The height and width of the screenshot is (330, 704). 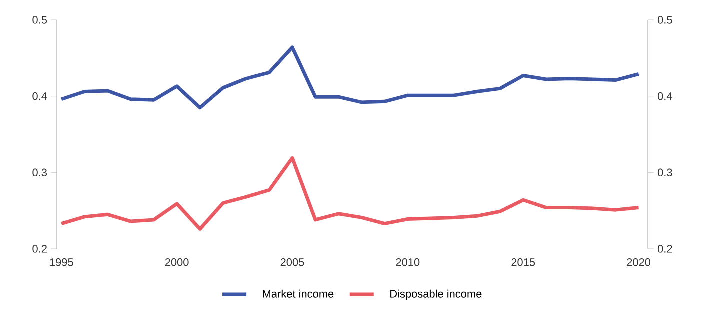 What do you see at coordinates (177, 262) in the screenshot?
I see `x-tick-label: 2000` at bounding box center [177, 262].